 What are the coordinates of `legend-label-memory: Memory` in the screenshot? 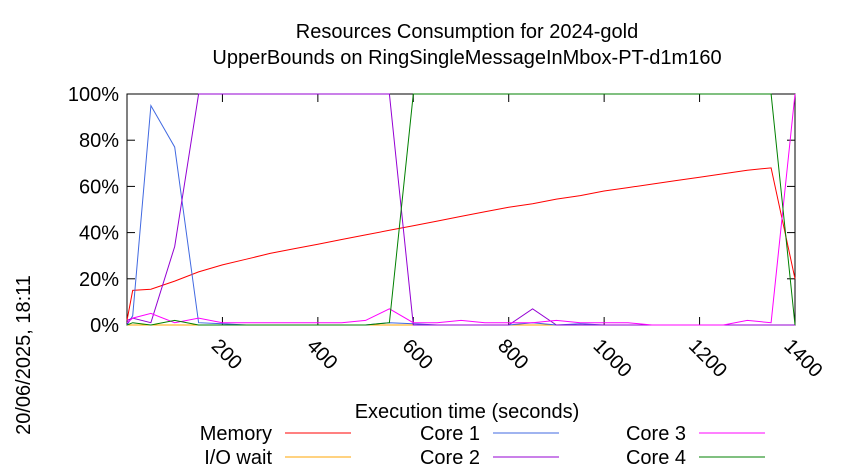 It's located at (236, 434).